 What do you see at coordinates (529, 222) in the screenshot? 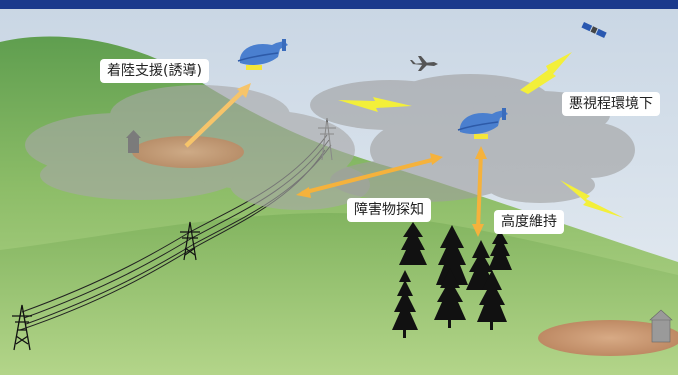
I see `label-altitude-hold: 高度維持` at bounding box center [529, 222].